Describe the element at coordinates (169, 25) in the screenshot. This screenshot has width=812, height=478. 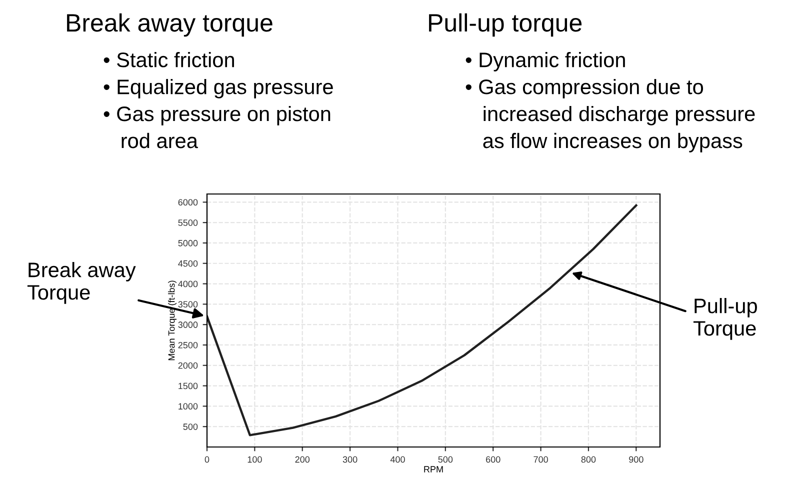
I see `text: Break away torque` at that location.